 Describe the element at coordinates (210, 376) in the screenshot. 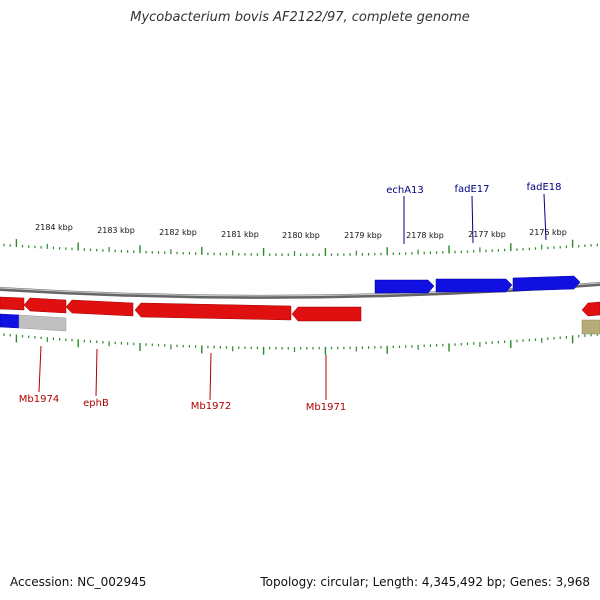

I see `leader-line-Mb1972` at that location.